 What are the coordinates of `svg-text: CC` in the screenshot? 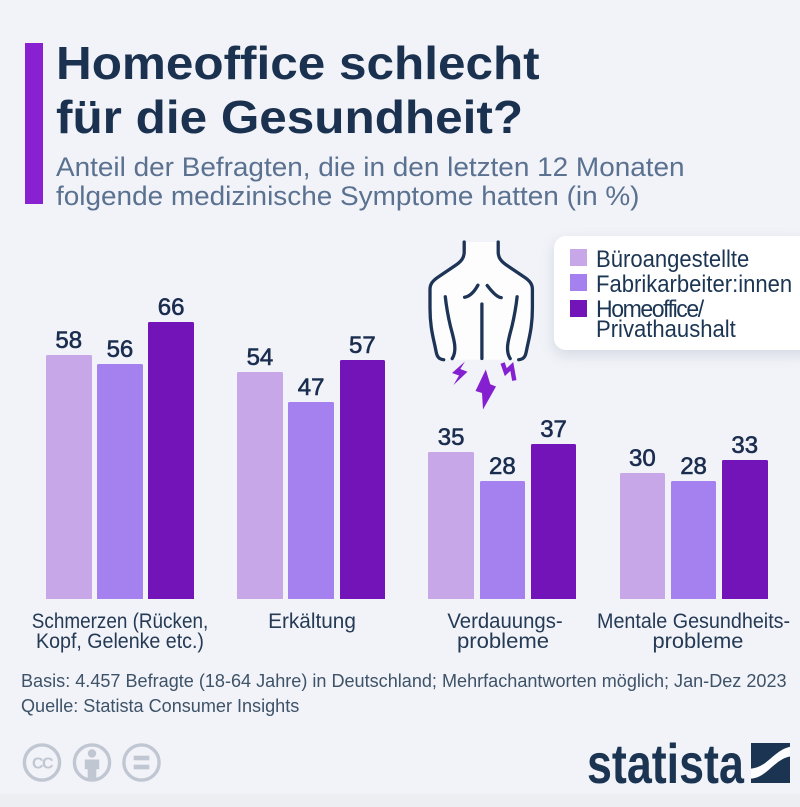 It's located at (43, 764).